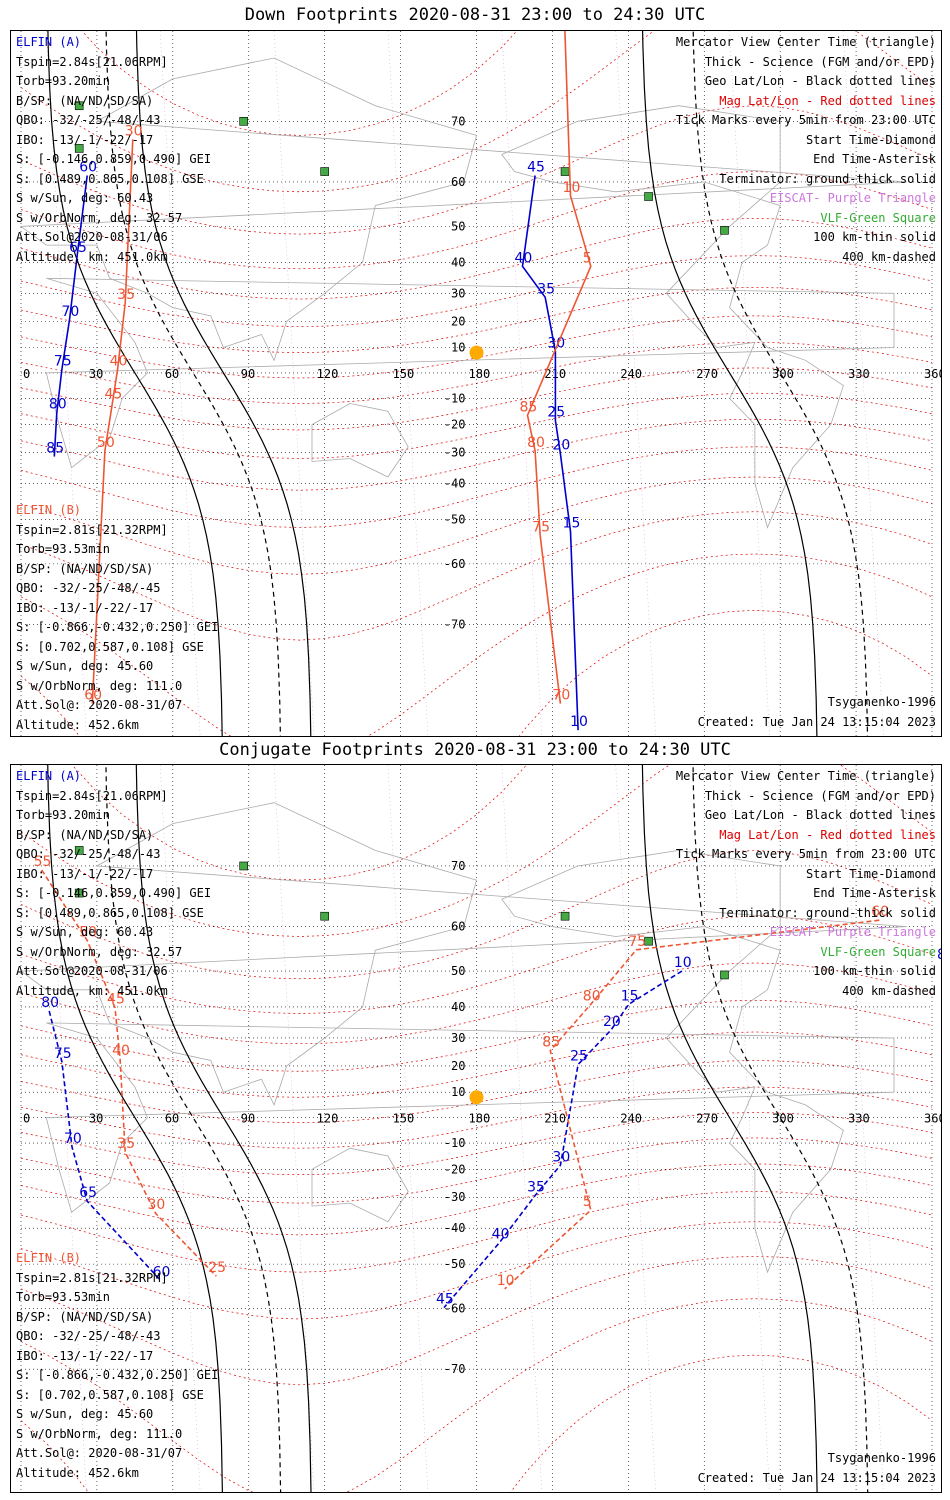  Describe the element at coordinates (77, 1472) in the screenshot. I see `info-line: Altitude: 452.6km` at that location.